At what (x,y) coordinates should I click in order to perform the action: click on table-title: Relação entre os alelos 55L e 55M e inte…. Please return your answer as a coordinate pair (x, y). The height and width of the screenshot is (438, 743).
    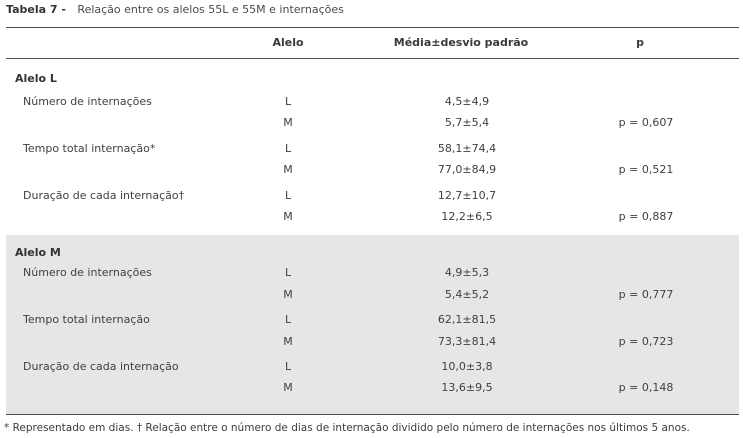
    Looking at the image, I should click on (210, 9).